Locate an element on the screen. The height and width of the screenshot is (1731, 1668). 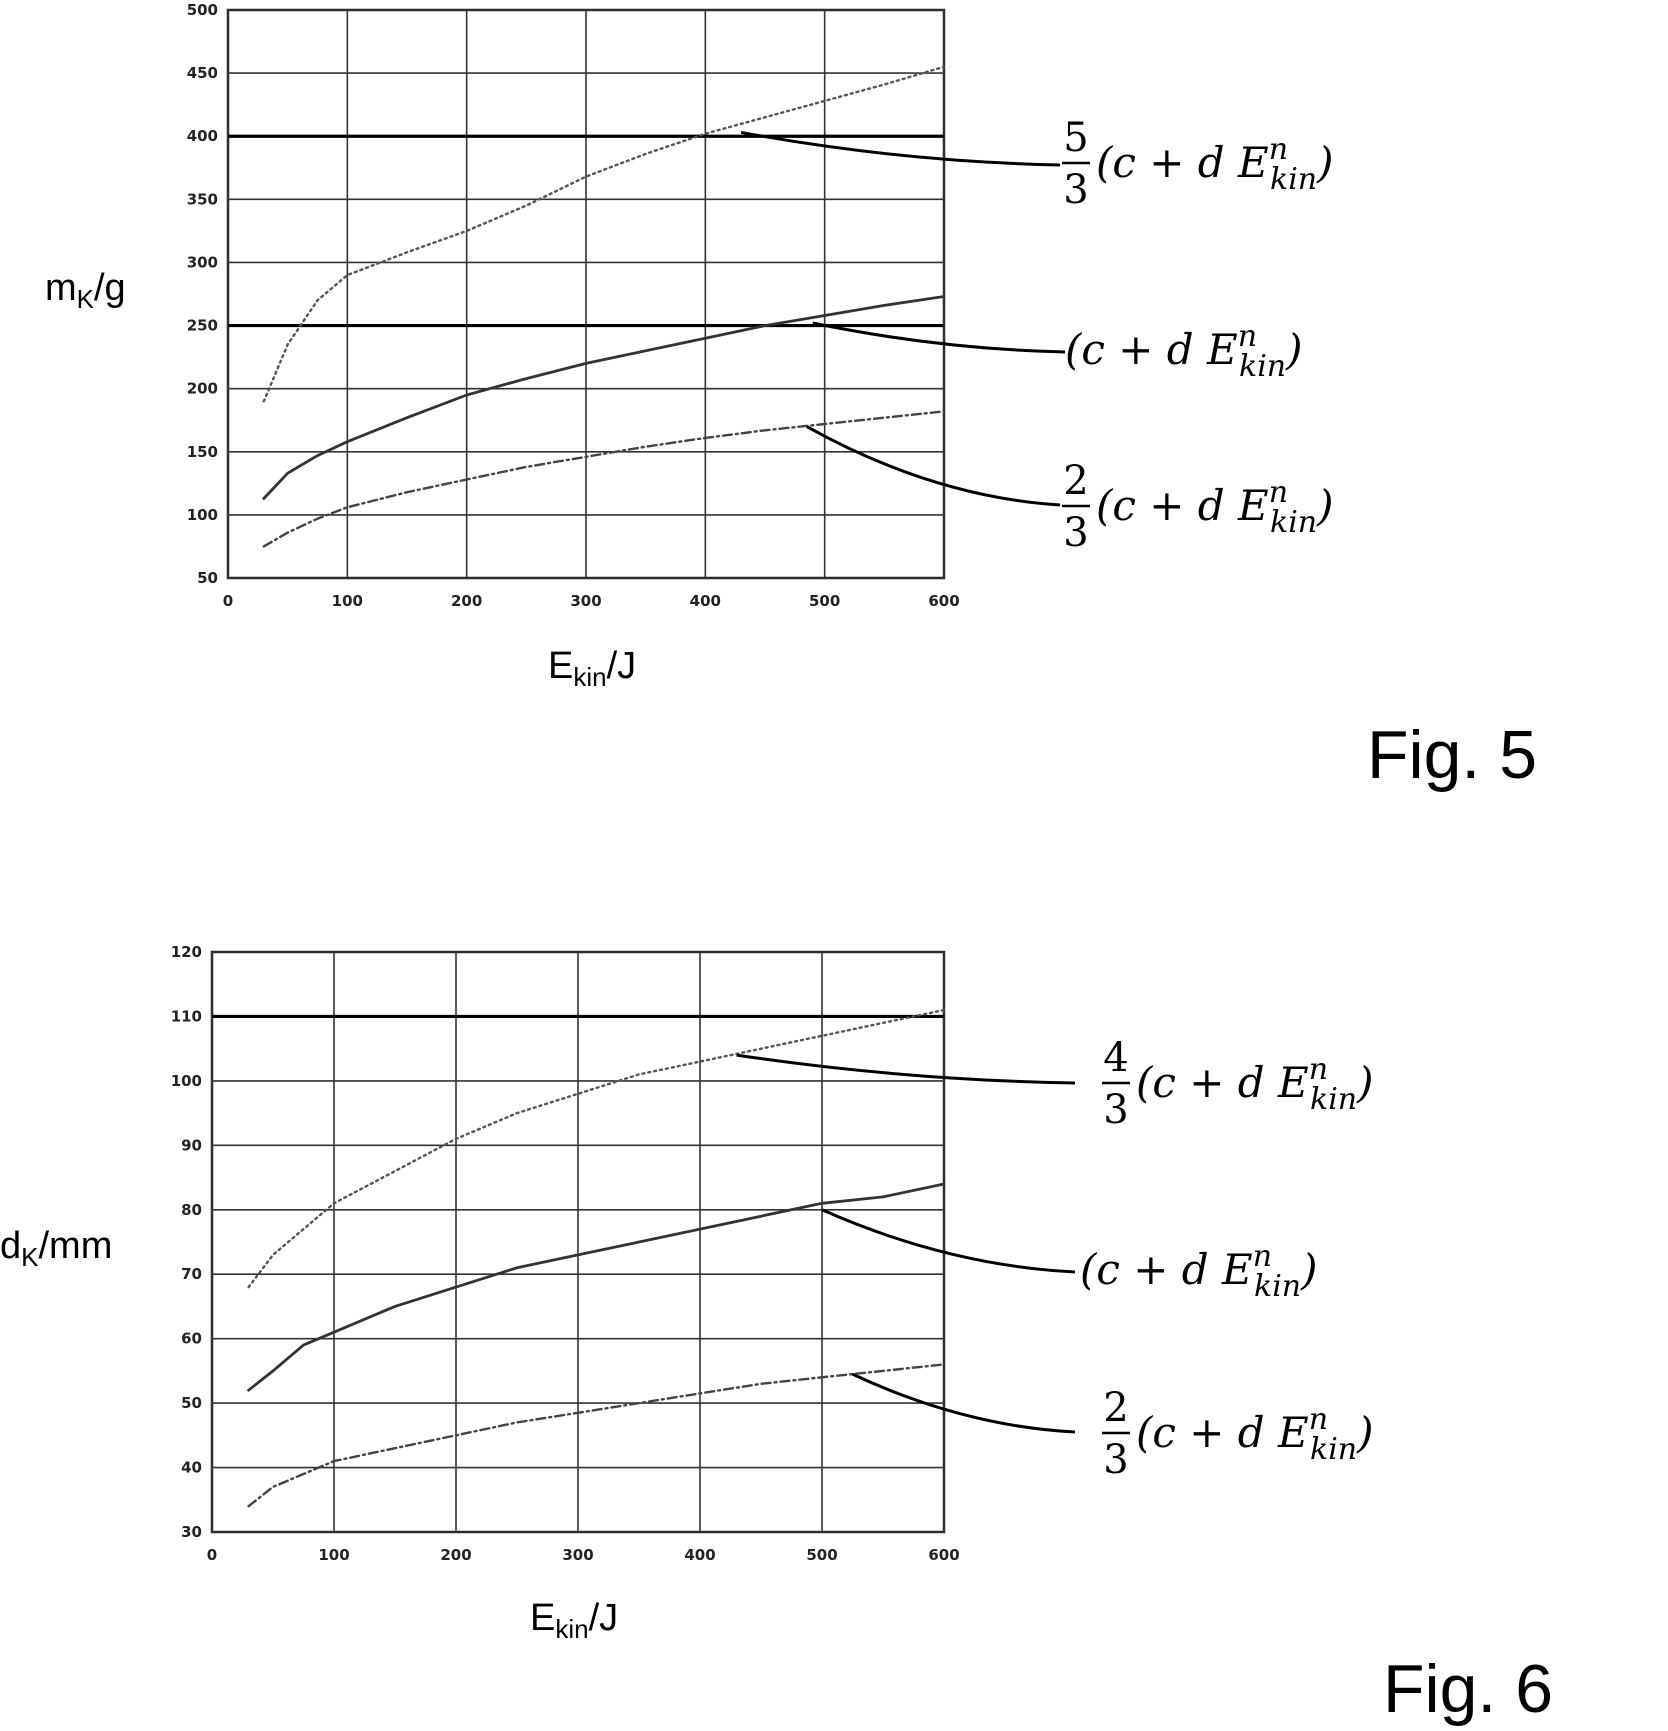
y-tick-label: 200 is located at coordinates (202, 389).